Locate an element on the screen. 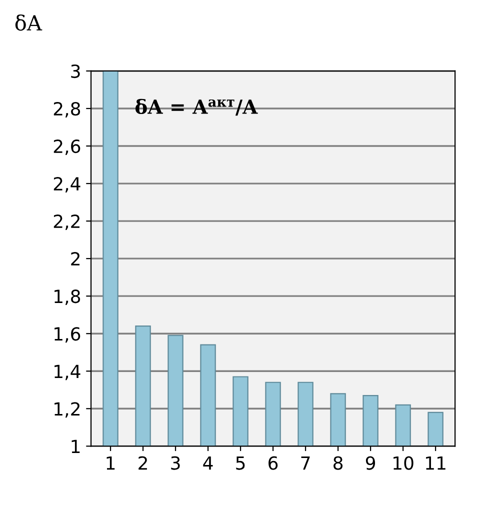  y-tick-label: 2,2 is located at coordinates (67, 222).